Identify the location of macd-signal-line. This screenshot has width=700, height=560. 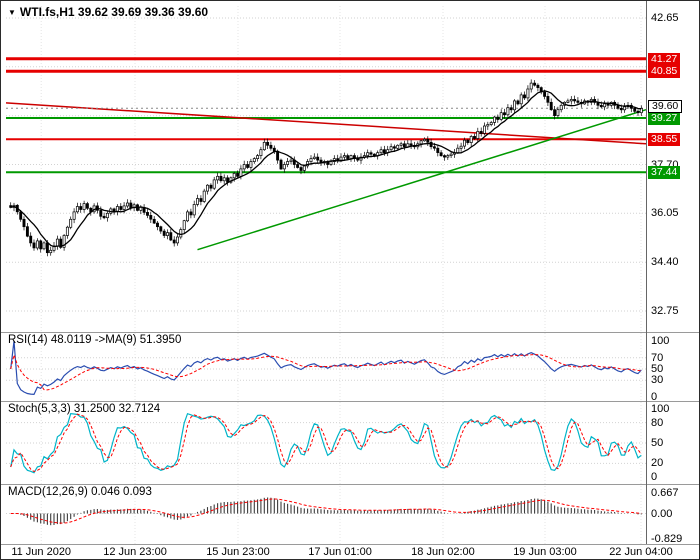
(326, 511).